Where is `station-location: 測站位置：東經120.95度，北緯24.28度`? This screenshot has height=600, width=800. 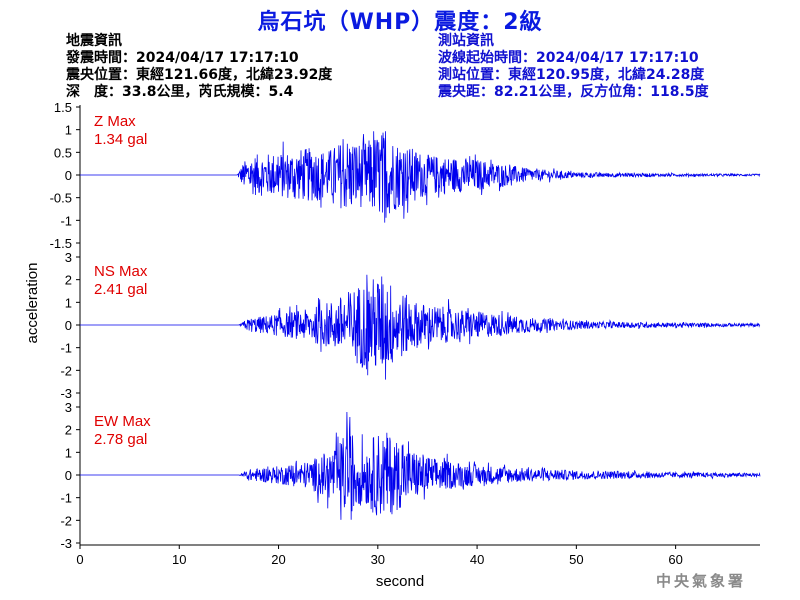 station-location: 測站位置：東經120.95度，北緯24.28度 is located at coordinates (571, 75).